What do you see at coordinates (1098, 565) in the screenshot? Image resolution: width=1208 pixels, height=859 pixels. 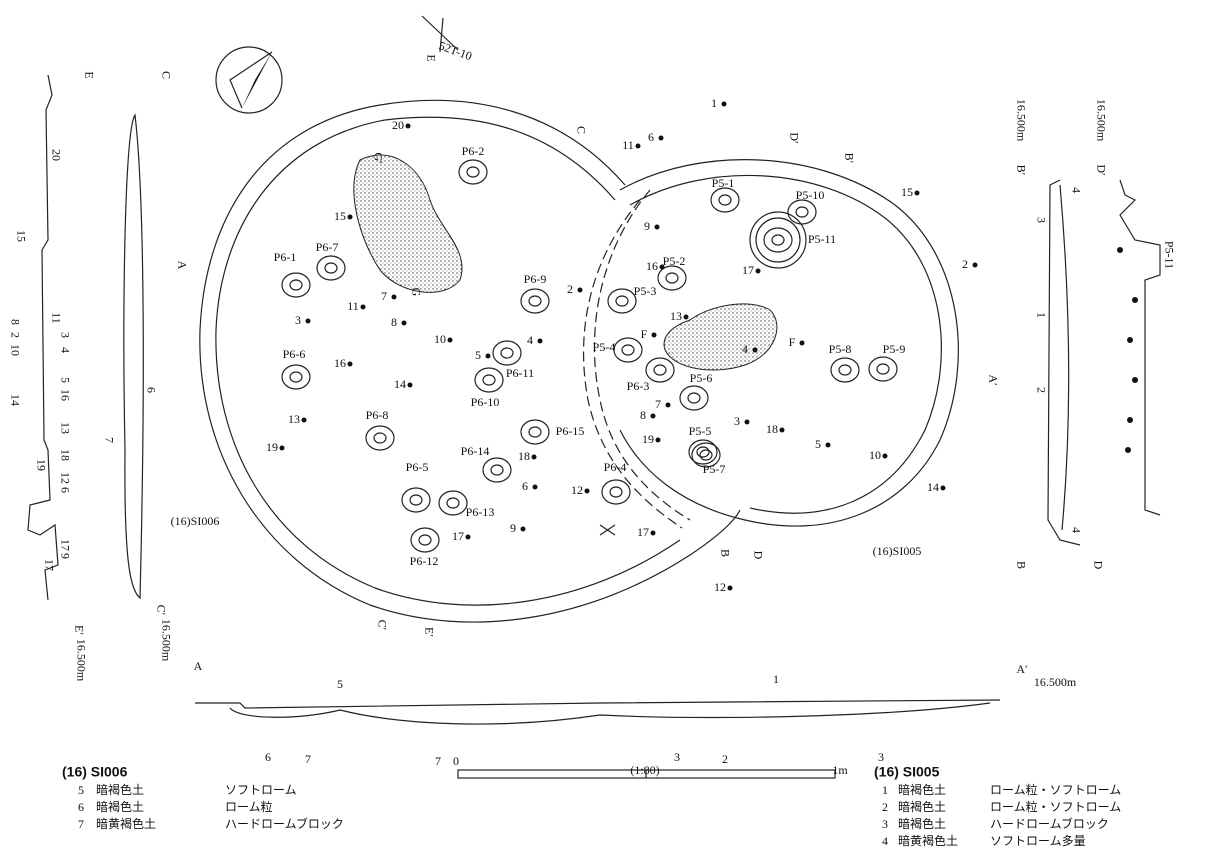 I see `section-label: D` at bounding box center [1098, 565].